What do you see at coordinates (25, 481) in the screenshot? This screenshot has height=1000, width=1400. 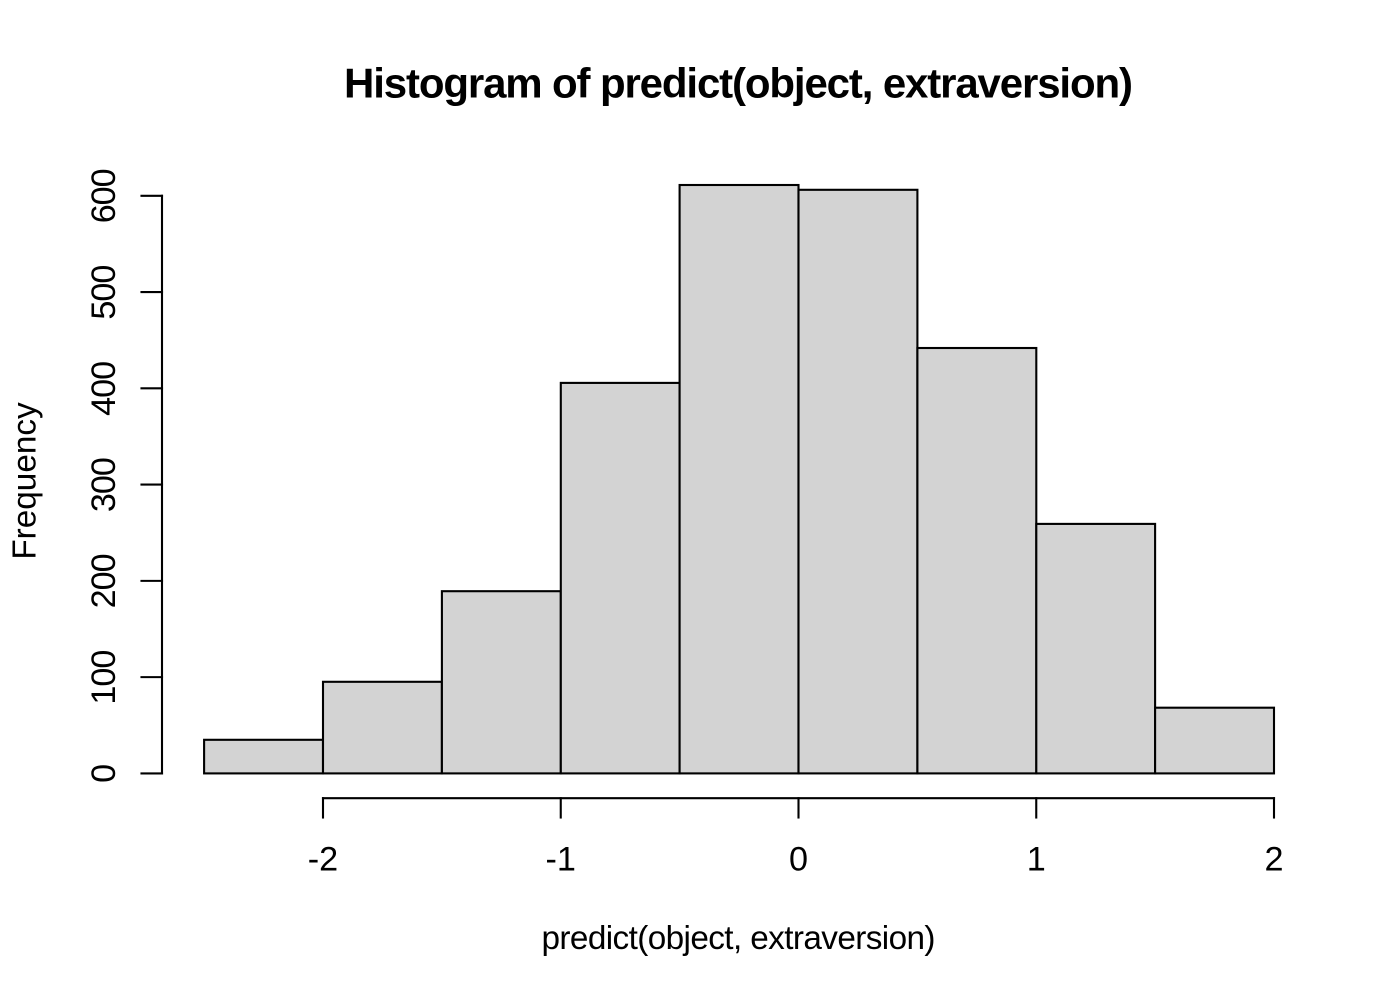 I see `svg-text: Frequency` at bounding box center [25, 481].